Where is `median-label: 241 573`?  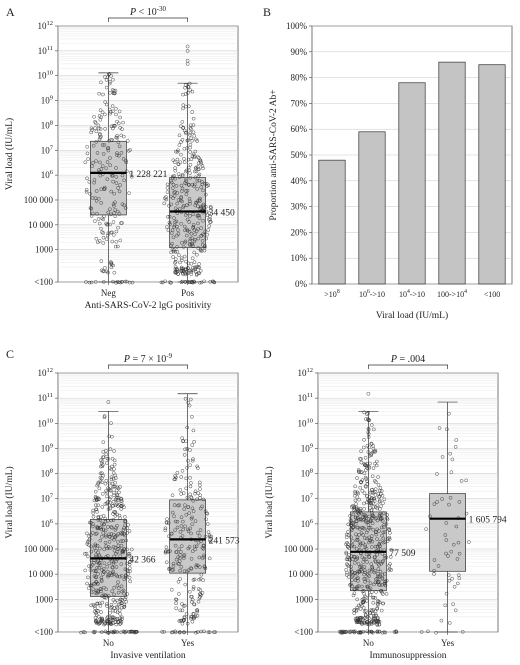
median-label: 241 573 is located at coordinates (224, 541).